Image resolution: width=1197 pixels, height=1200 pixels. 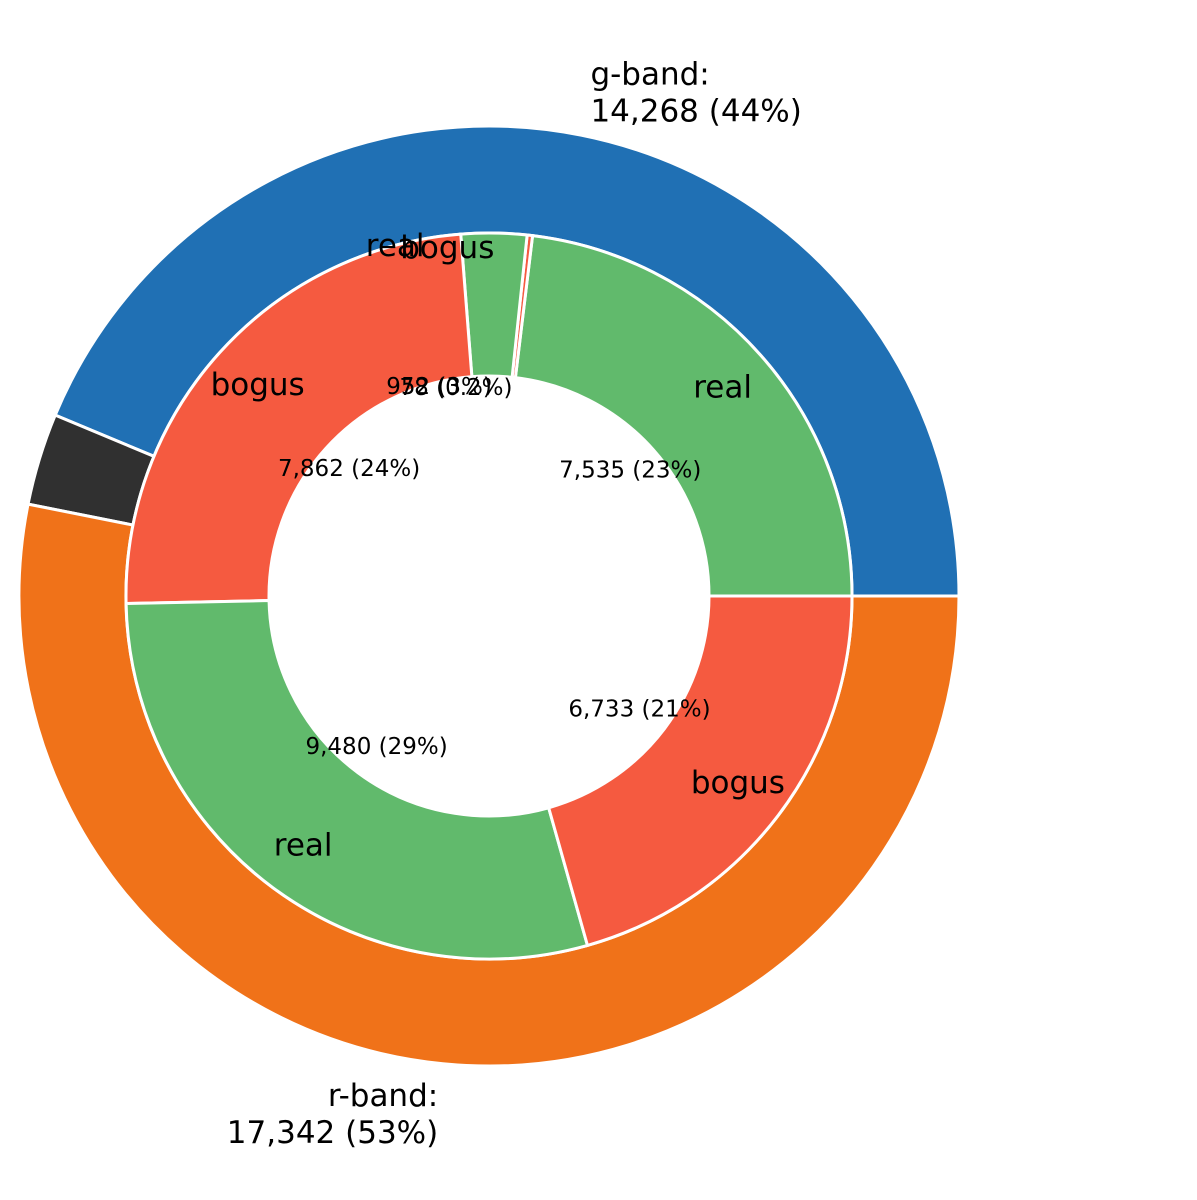 What do you see at coordinates (639, 709) in the screenshot?
I see `inner-count-label-g-band-bogus: 6,733 (21%)` at bounding box center [639, 709].